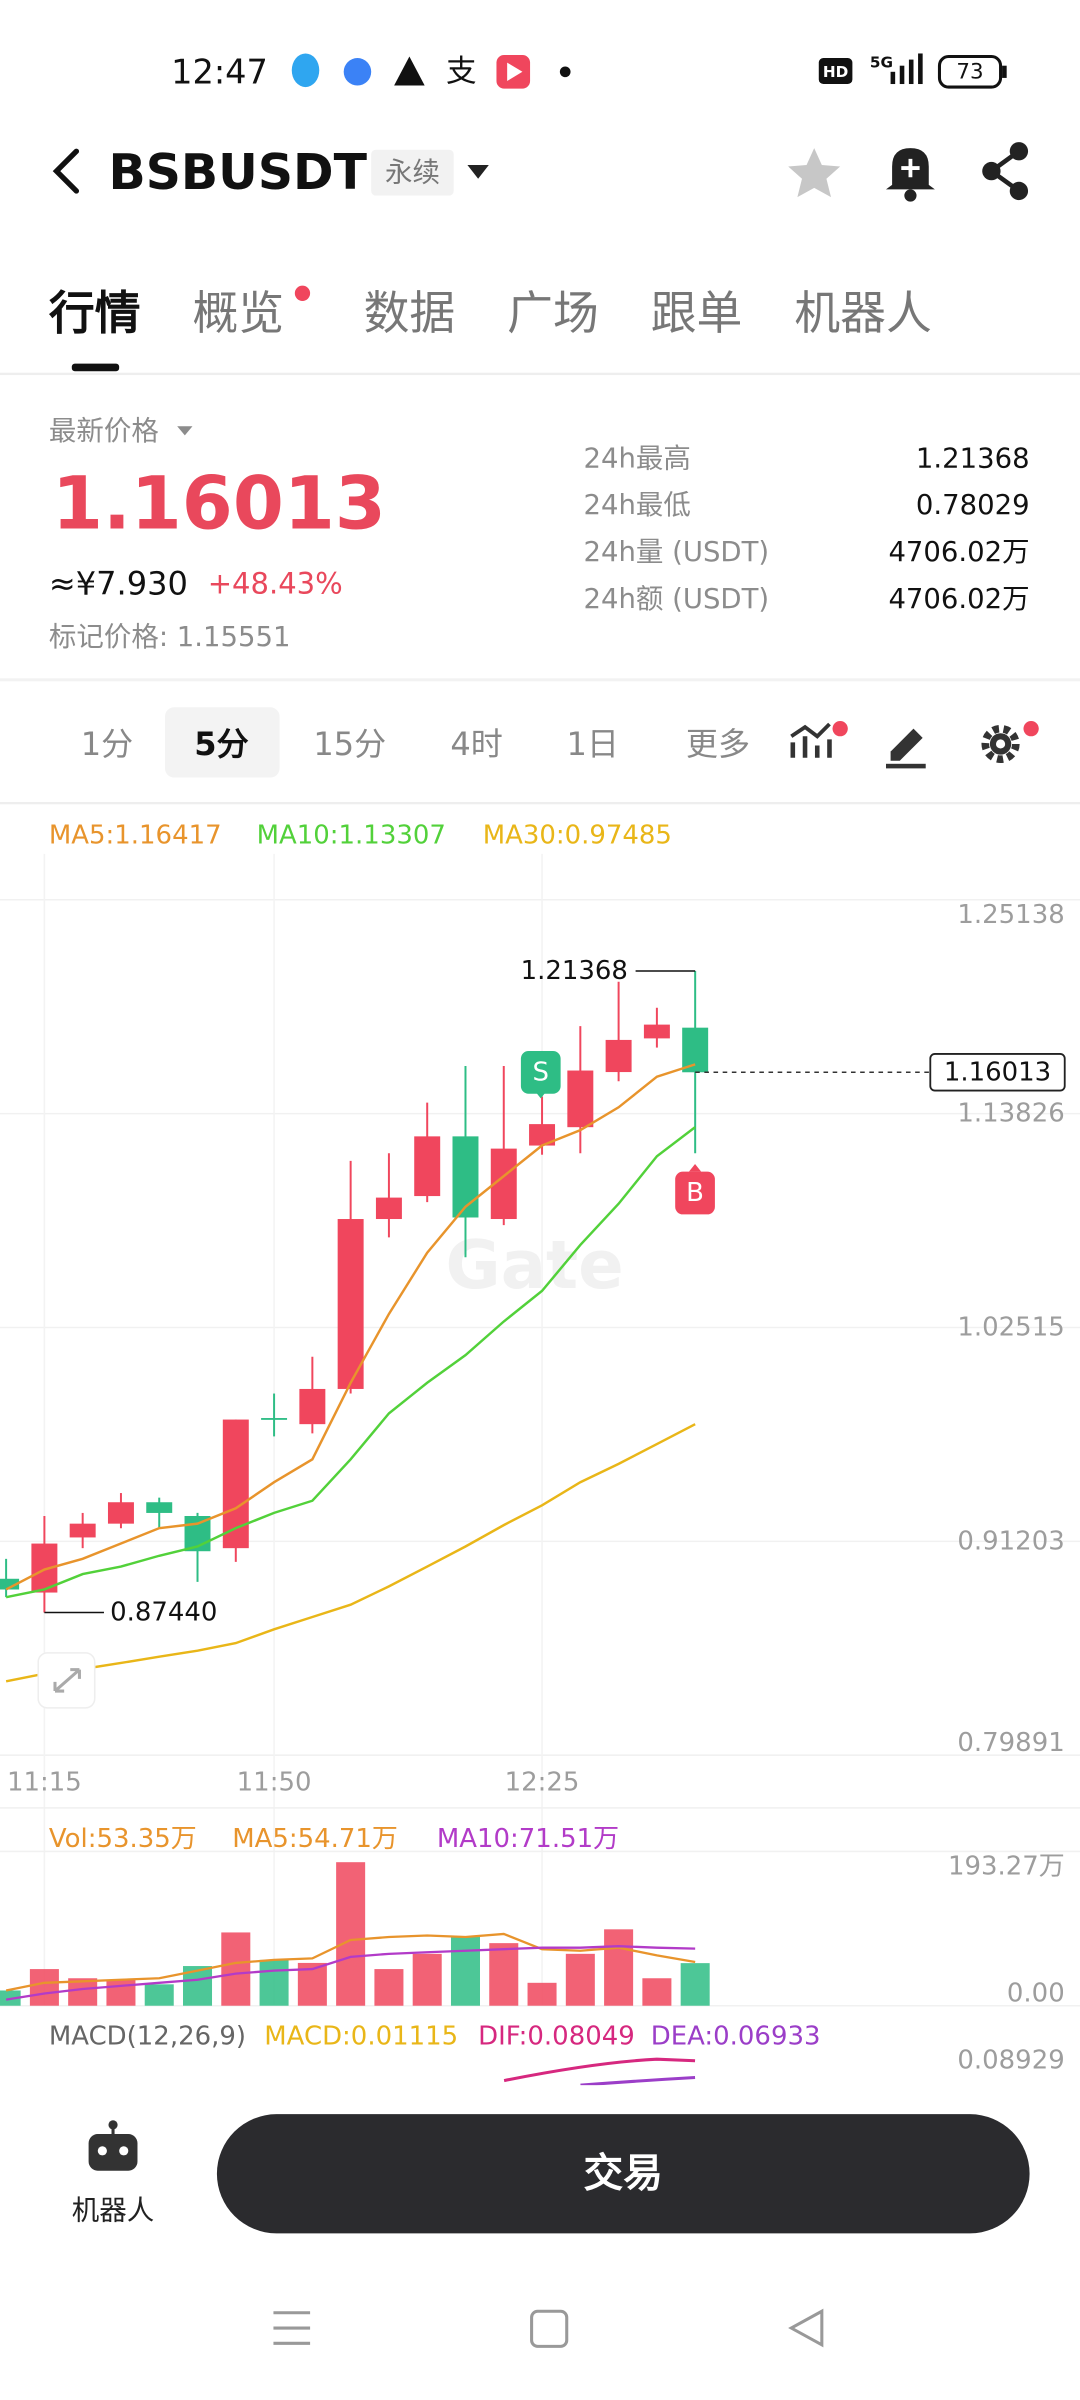  Describe the element at coordinates (118, 584) in the screenshot. I see `cny-price: ≈¥7.930` at that location.